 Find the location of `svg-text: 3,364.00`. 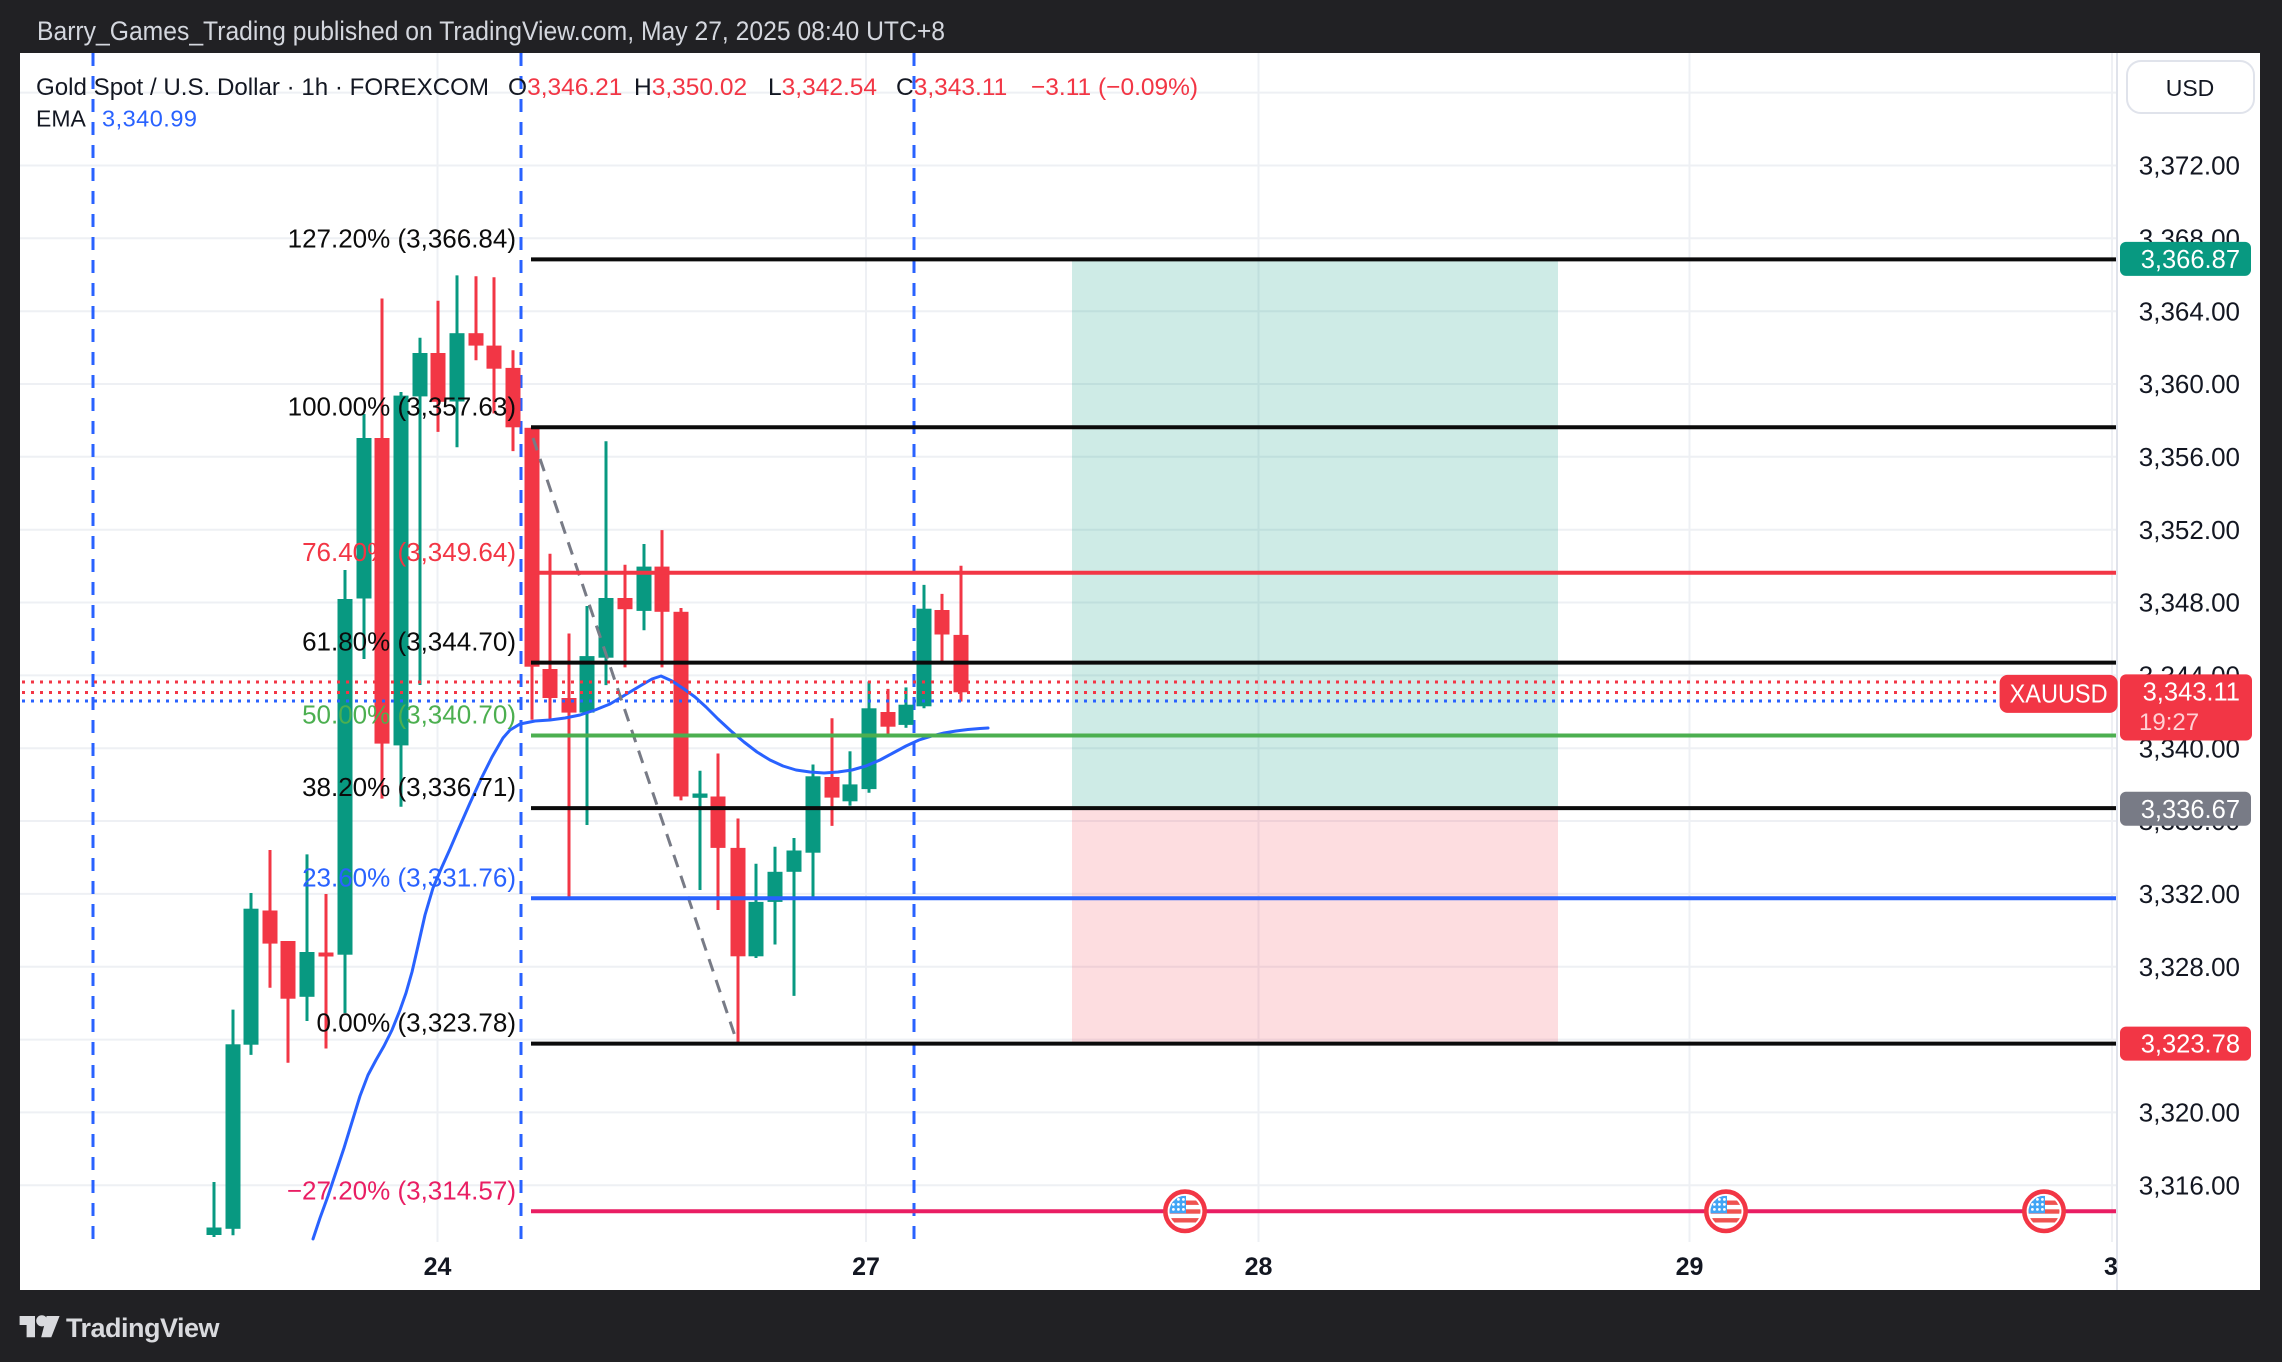

svg-text: 3,364.00 is located at coordinates (2189, 311).